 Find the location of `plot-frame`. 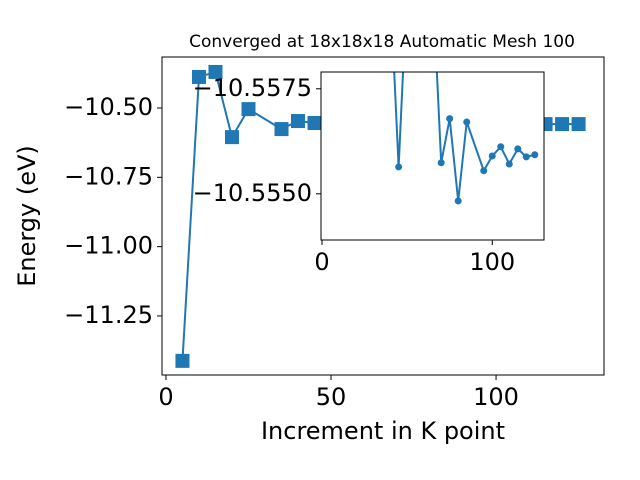

plot-frame is located at coordinates (432, 156).